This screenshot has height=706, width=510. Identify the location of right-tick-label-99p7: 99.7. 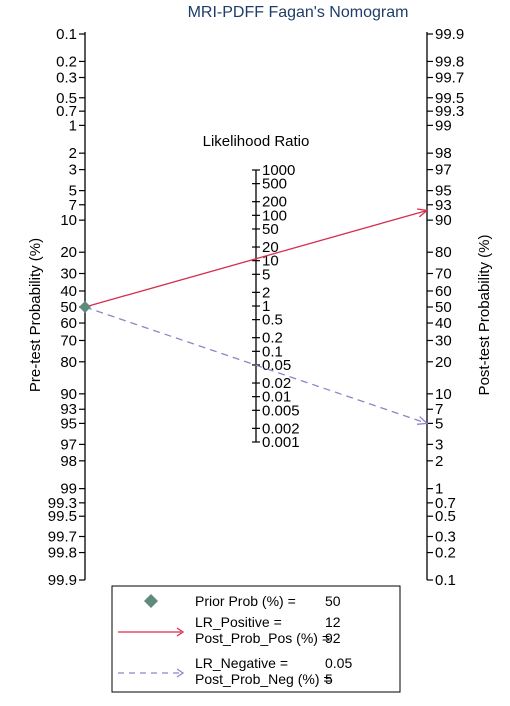
(449, 78).